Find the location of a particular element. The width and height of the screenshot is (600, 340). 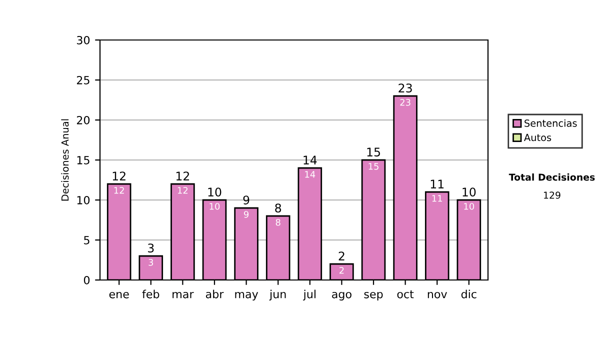

x-tick-label: oct is located at coordinates (405, 294).